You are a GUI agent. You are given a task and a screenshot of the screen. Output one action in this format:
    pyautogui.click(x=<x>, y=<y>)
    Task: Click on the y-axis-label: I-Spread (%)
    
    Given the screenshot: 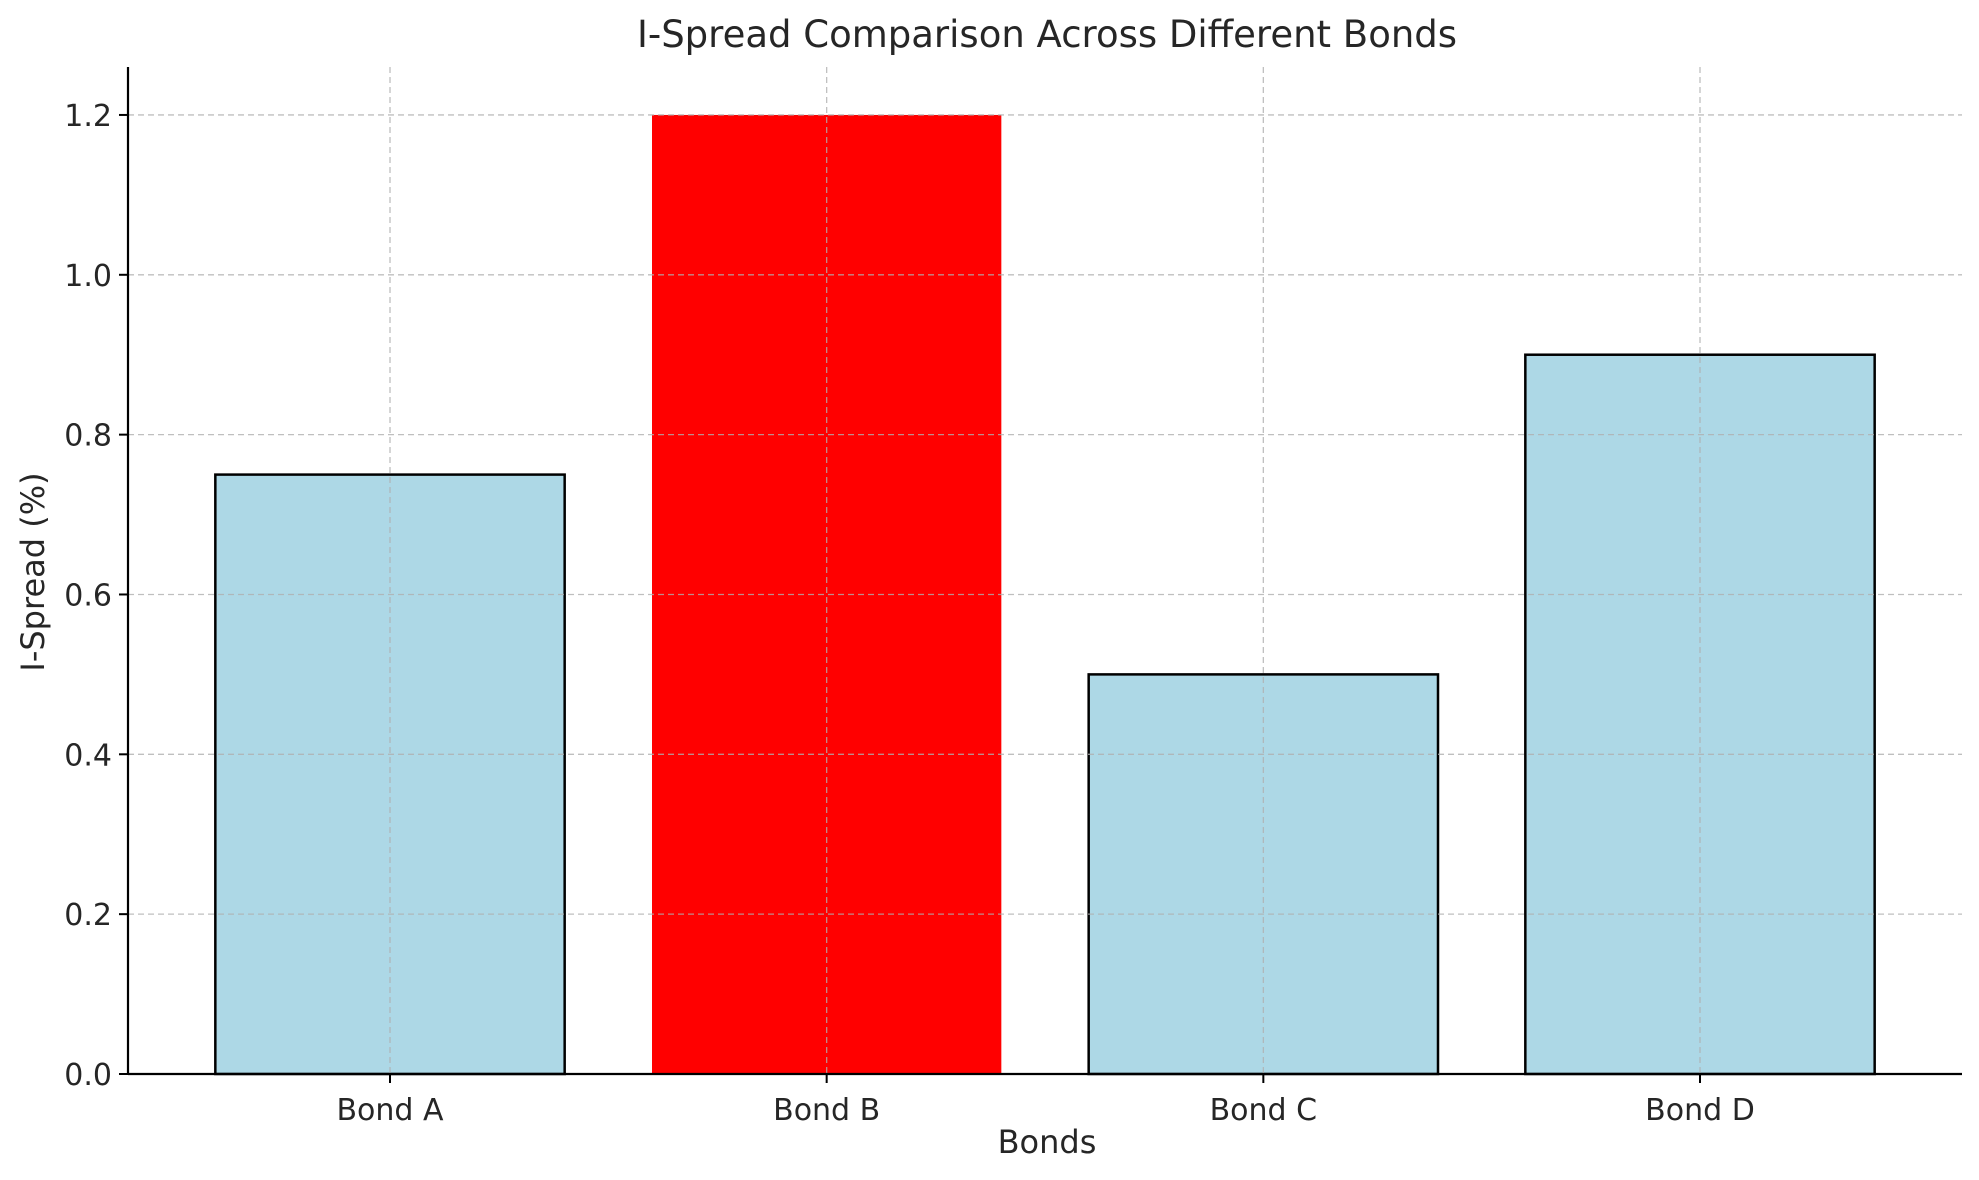 What is the action you would take?
    pyautogui.click(x=33, y=571)
    